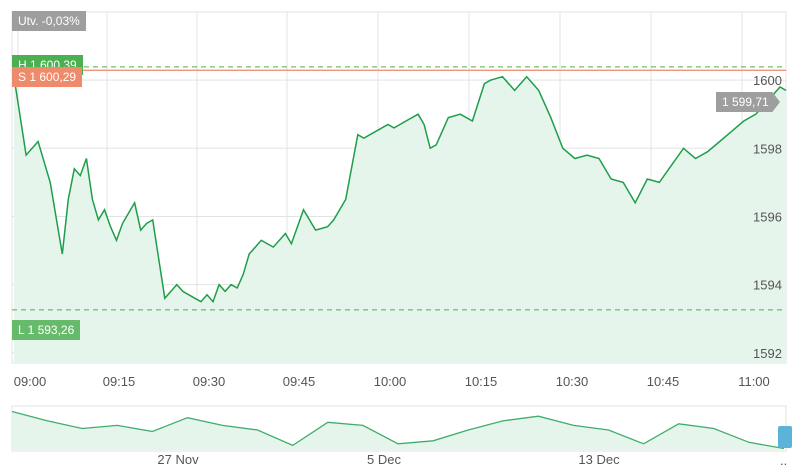  What do you see at coordinates (663, 381) in the screenshot?
I see `x-tick-label: 10:45` at bounding box center [663, 381].